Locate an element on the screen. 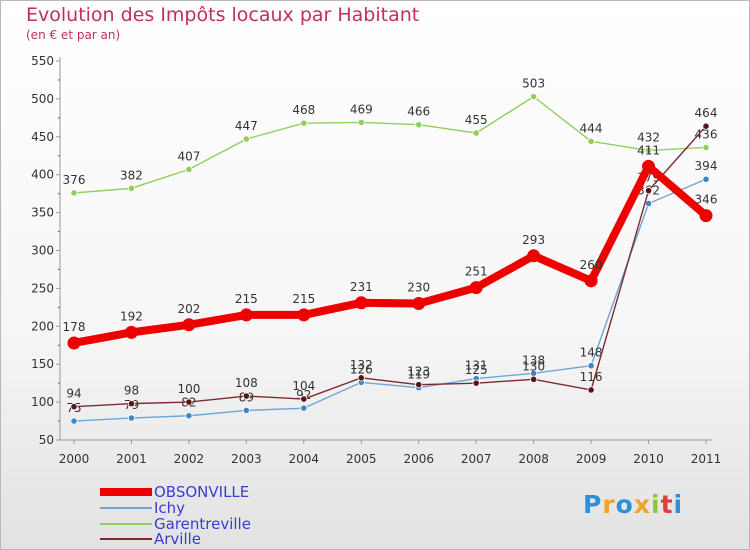  x-tick-label: 2001 is located at coordinates (131, 459).